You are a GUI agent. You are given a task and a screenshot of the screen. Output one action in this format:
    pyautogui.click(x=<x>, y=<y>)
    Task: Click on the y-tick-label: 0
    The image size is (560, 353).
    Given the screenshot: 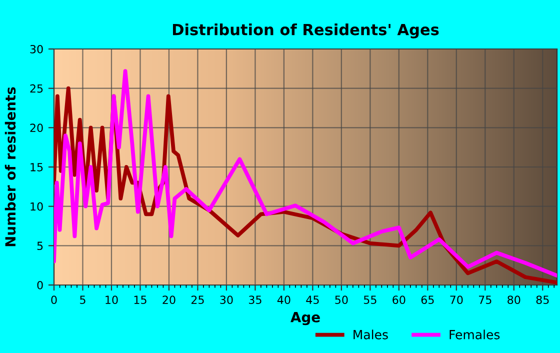 What is the action you would take?
    pyautogui.click(x=40, y=285)
    